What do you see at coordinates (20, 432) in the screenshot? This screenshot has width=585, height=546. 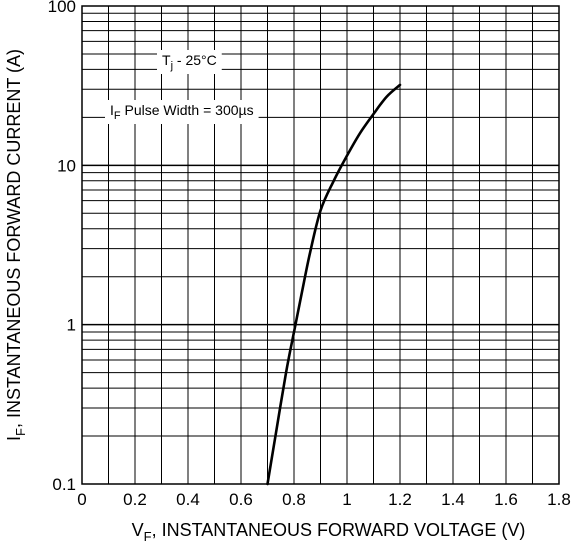 I see `y-axis-title-subscript: F` at bounding box center [20, 432].